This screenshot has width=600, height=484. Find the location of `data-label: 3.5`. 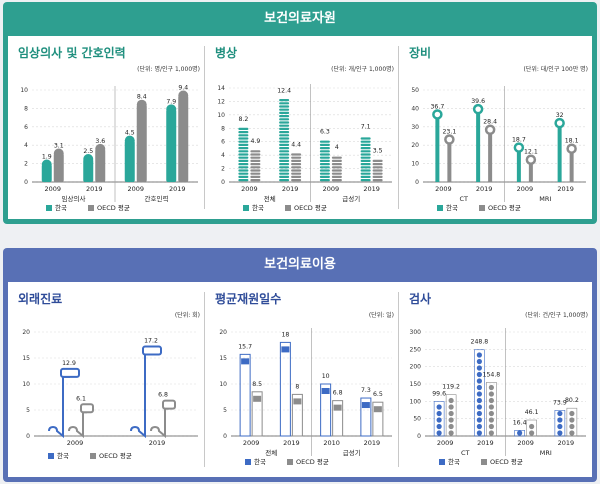

data-label: 3.5 is located at coordinates (378, 151).